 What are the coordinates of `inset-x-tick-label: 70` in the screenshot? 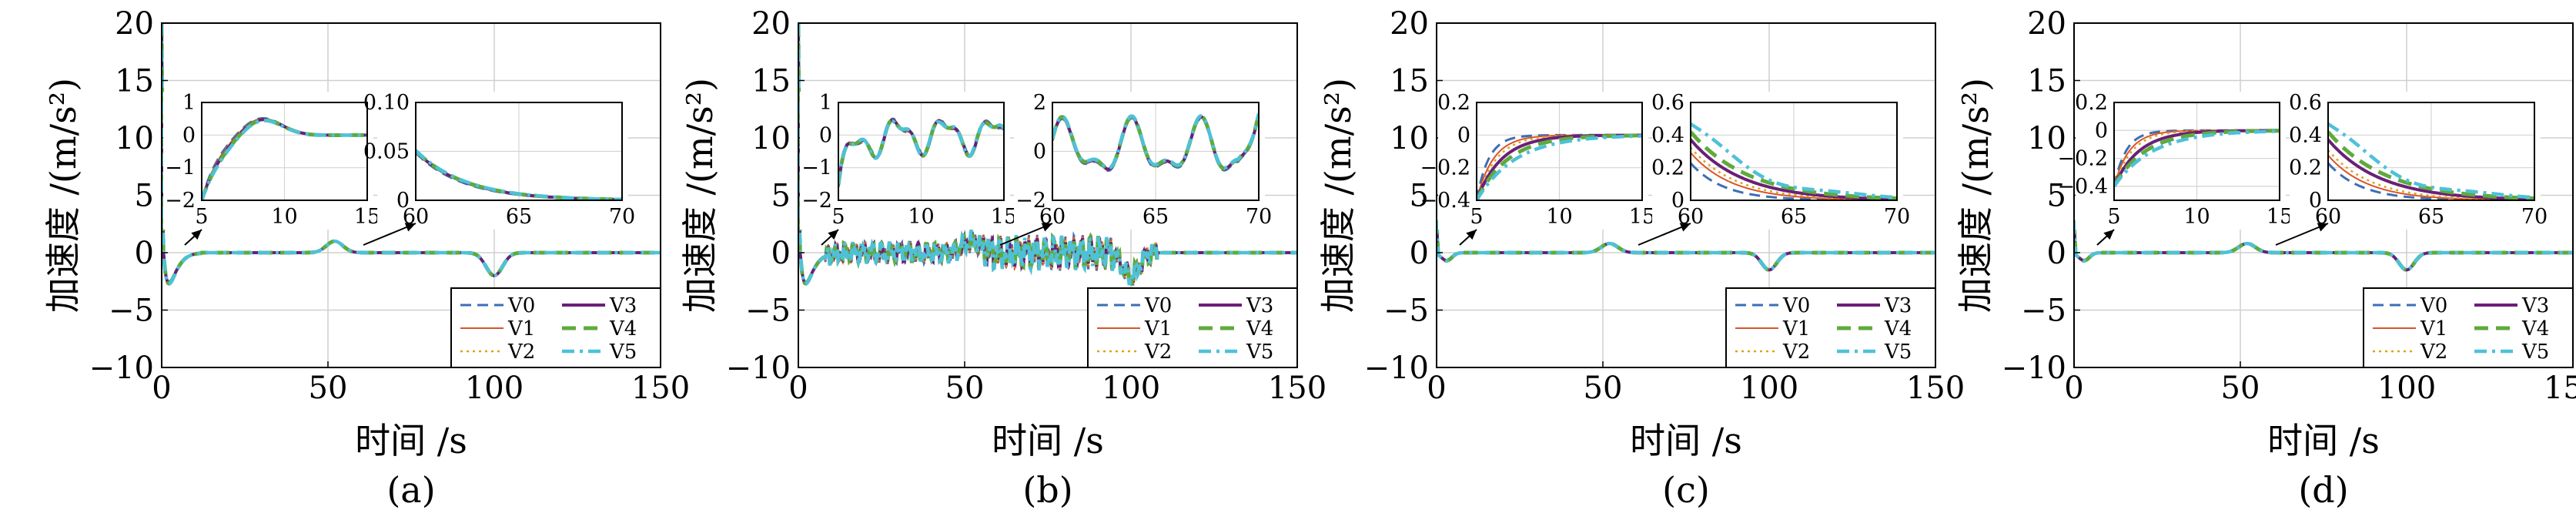 It's located at (1897, 217).